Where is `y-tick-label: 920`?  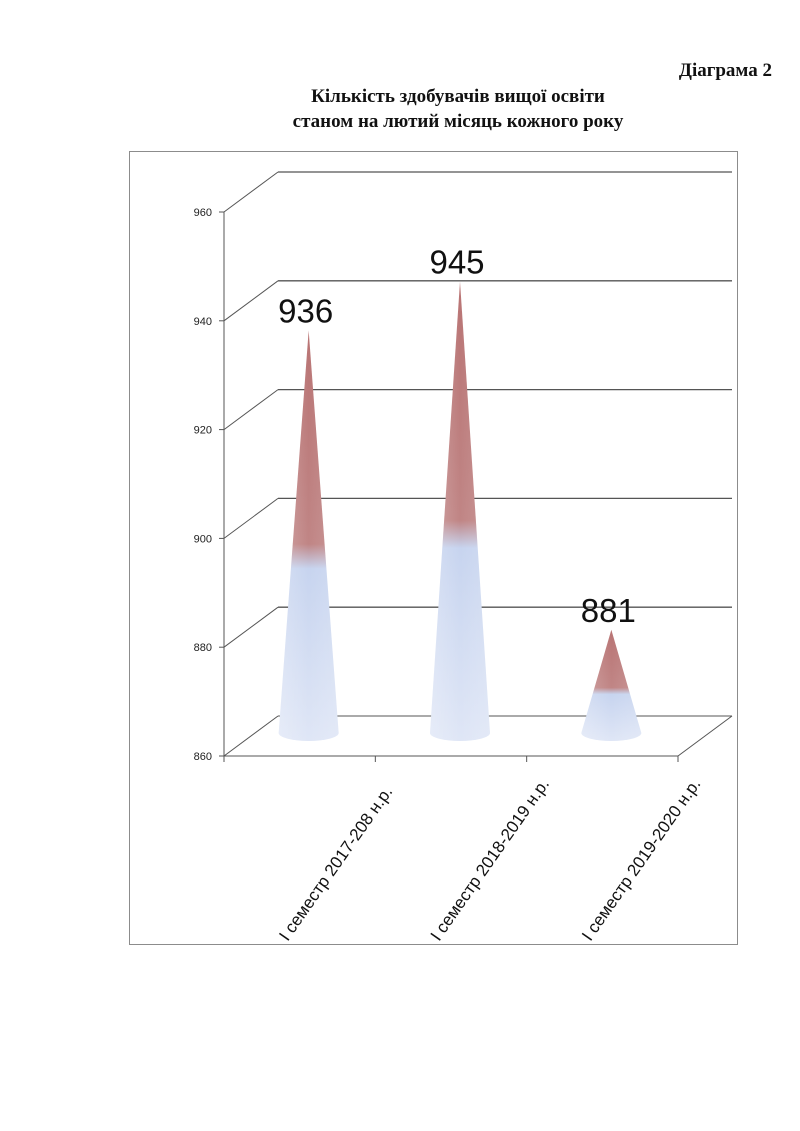 y-tick-label: 920 is located at coordinates (203, 431).